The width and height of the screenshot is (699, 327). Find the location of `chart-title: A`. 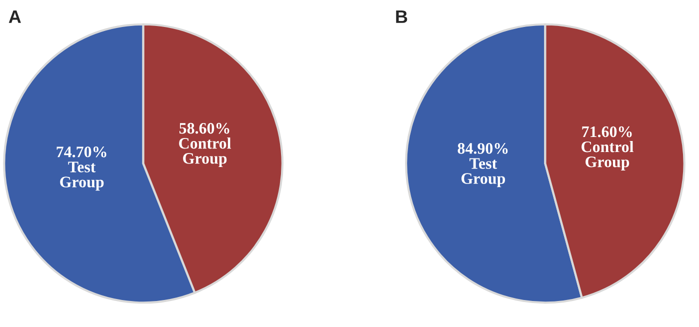

chart-title: A is located at coordinates (14, 16).